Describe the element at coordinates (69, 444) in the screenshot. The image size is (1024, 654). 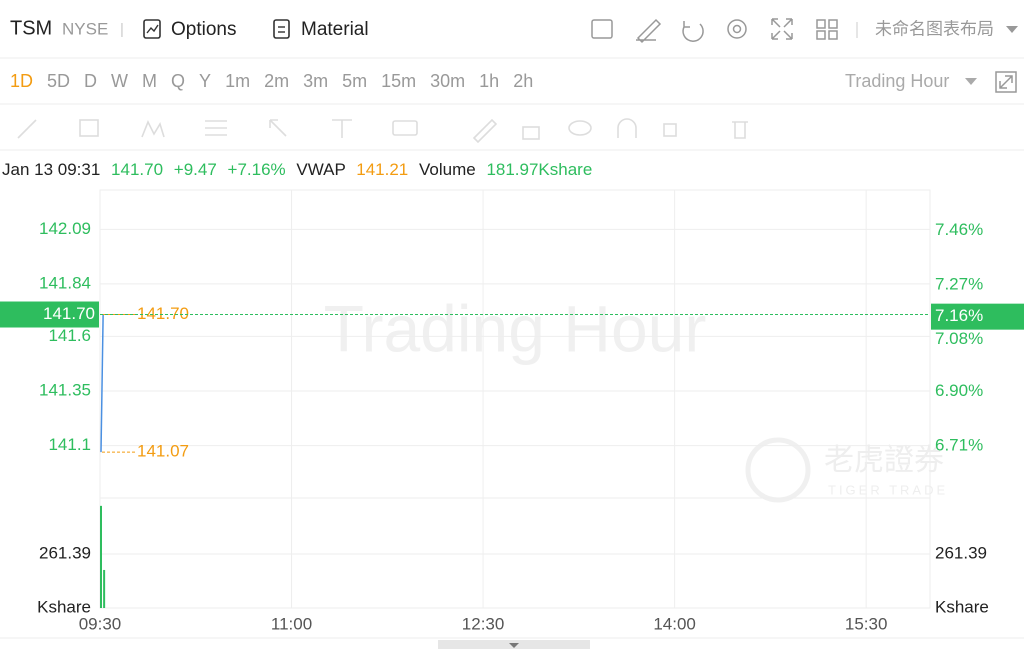
I see `y-tick-label: 141.1` at that location.